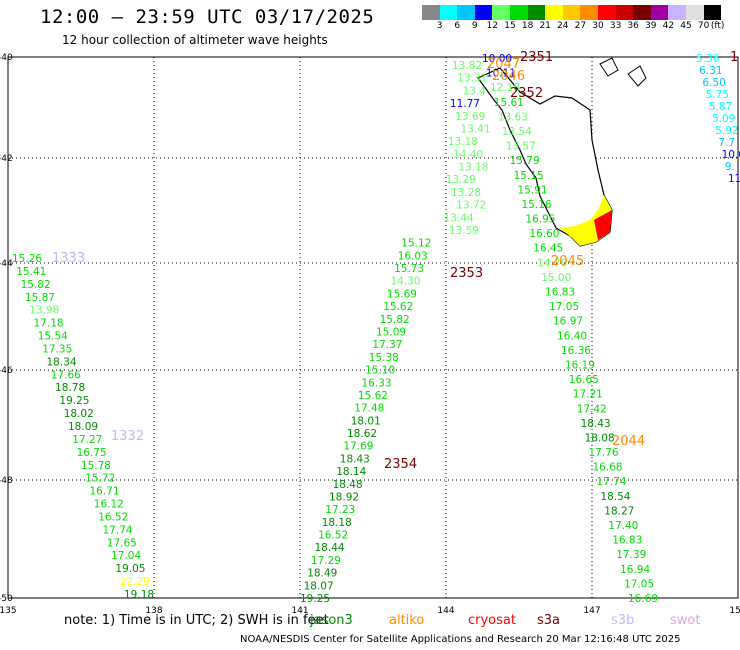 The image size is (740, 650). Describe the element at coordinates (6, 159) in the screenshot. I see `lat-tick-label: -42` at that location.